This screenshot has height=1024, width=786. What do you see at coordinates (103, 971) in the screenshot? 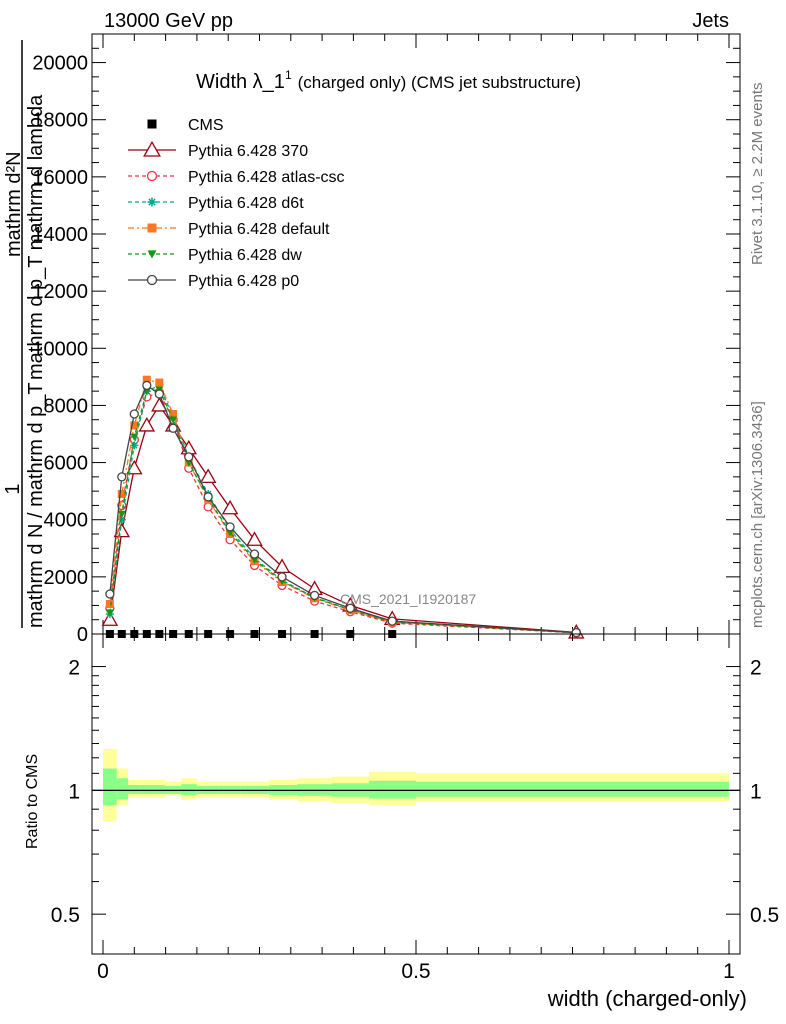
I see `x-tick-label: 0` at bounding box center [103, 971].